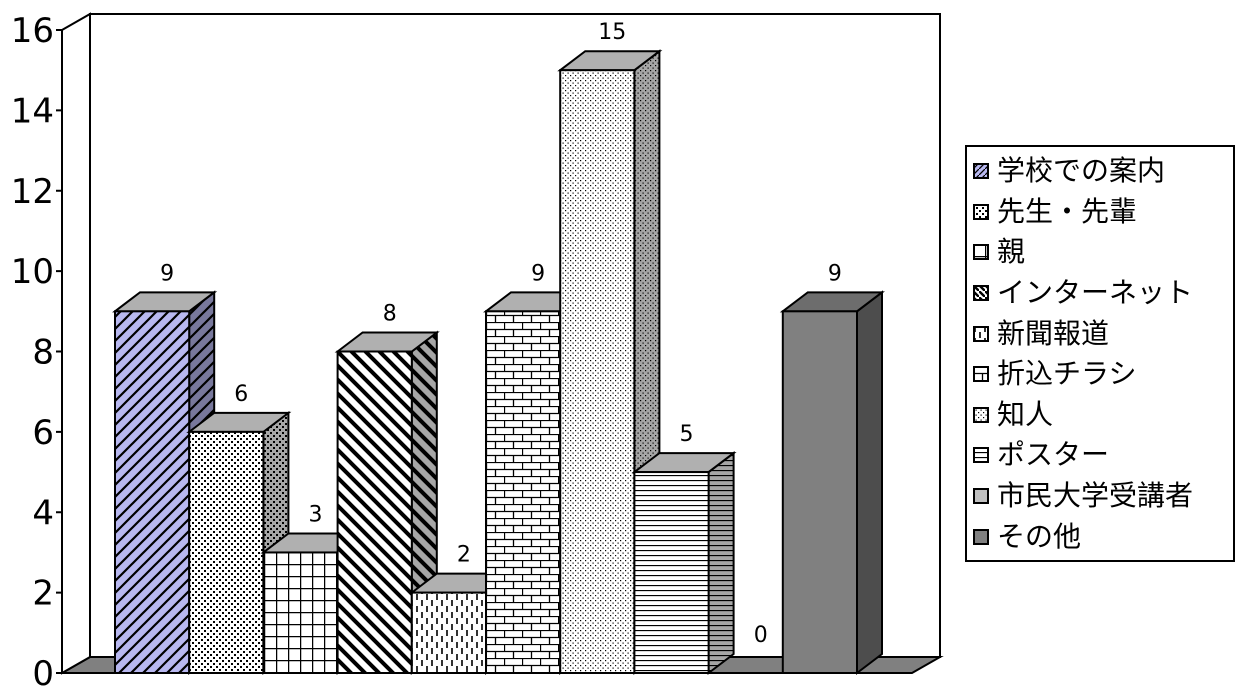  I want to click on plot-left-wall, so click(76, 343).